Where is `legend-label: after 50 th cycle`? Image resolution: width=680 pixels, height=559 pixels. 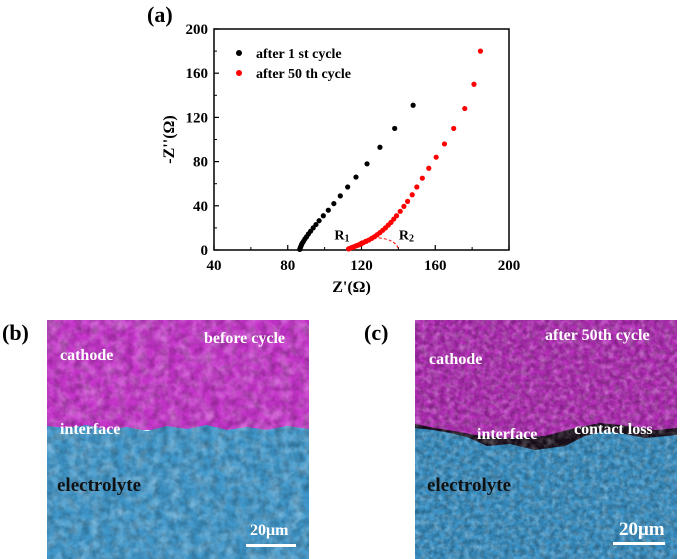 legend-label: after 50 th cycle is located at coordinates (303, 74).